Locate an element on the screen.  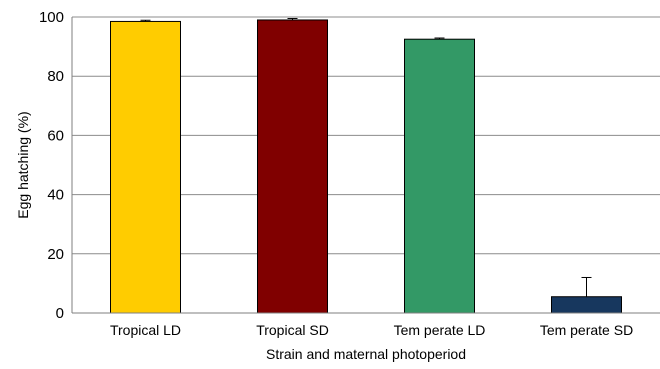
y-tick-label: 60 is located at coordinates (55, 135).